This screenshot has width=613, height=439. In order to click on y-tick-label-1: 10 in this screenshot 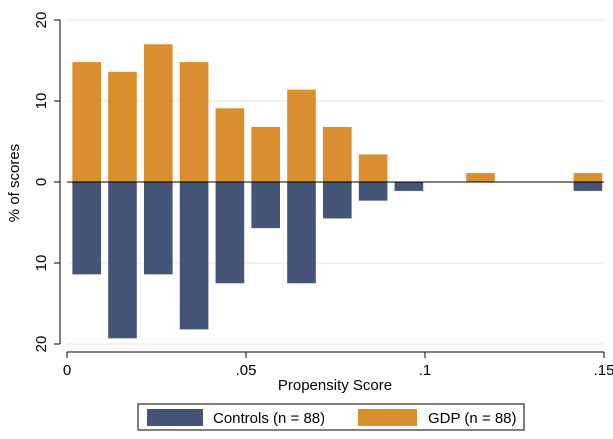, I will do `click(41, 101)`.